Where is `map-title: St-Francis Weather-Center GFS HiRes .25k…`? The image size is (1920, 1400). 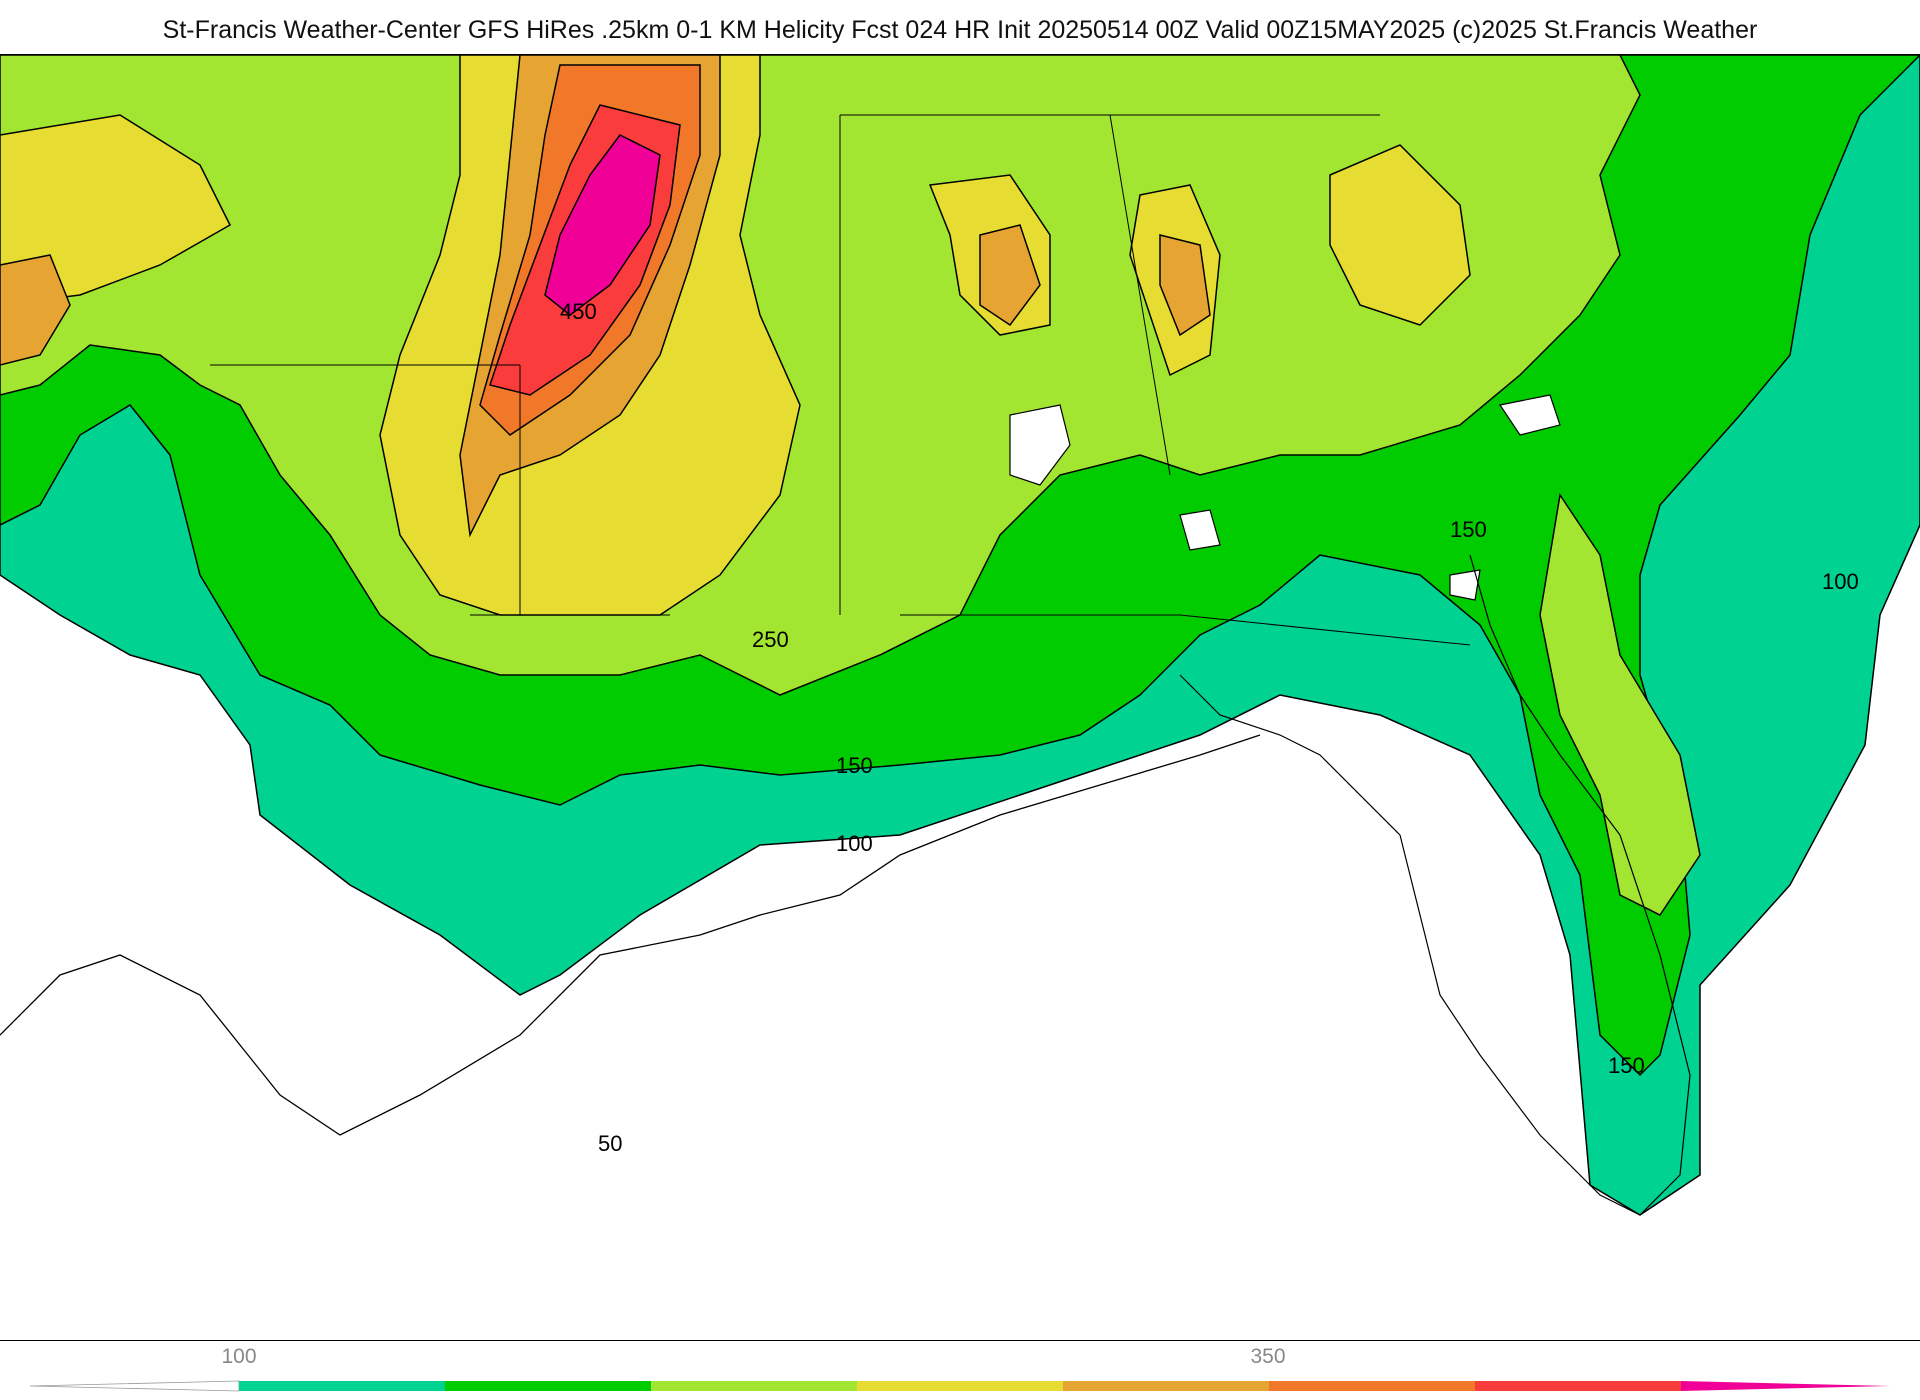 map-title: St-Francis Weather-Center GFS HiRes .25k… is located at coordinates (960, 30).